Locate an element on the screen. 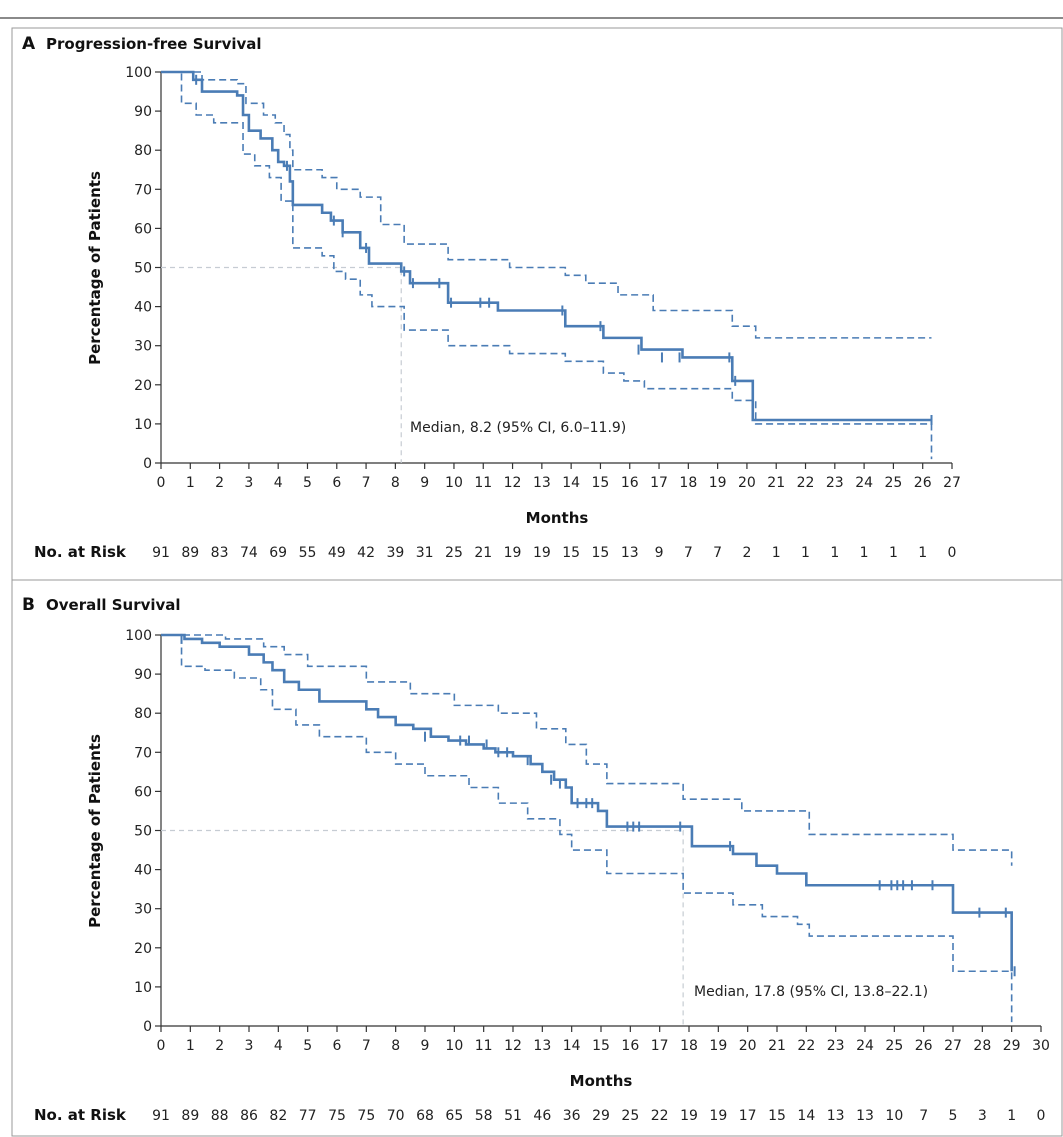 This screenshot has height=1137, width=1063. panel-a-x-tick-label: 7 is located at coordinates (366, 483).